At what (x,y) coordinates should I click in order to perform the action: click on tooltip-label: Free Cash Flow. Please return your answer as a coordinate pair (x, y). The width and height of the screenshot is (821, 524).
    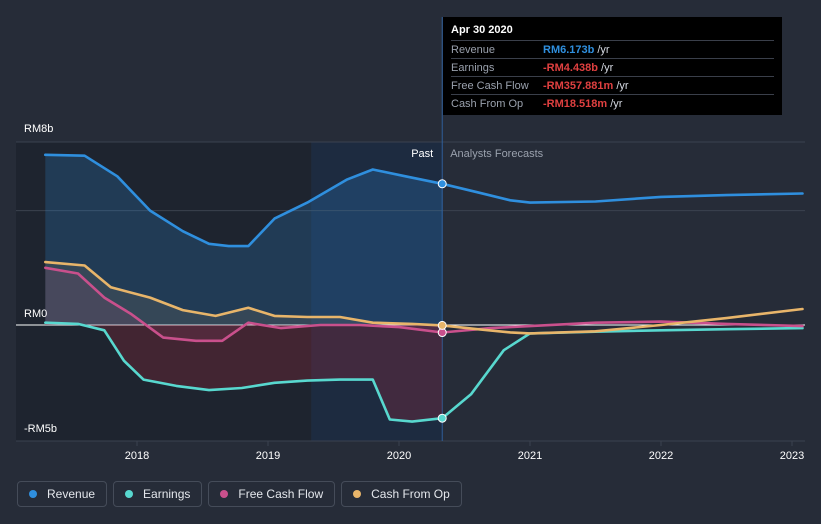
    Looking at the image, I should click on (490, 85).